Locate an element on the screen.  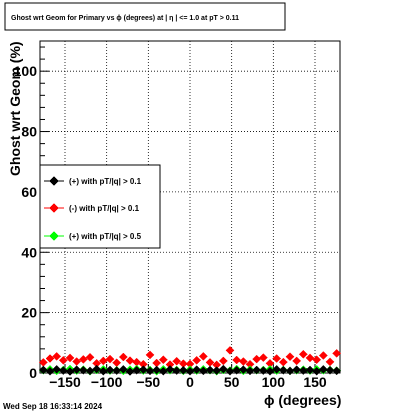
y-tick-label: 100 is located at coordinates (26, 71).